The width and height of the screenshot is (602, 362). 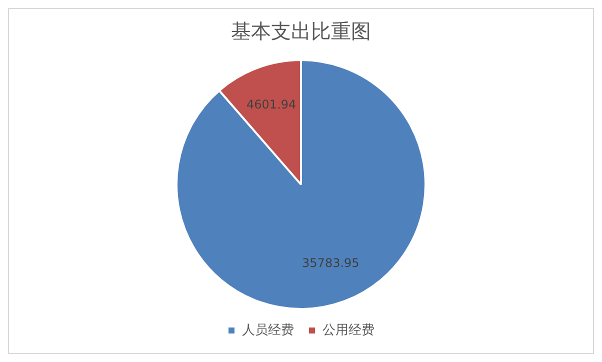 I want to click on chart-title: 基本支出比重图, so click(x=301, y=31).